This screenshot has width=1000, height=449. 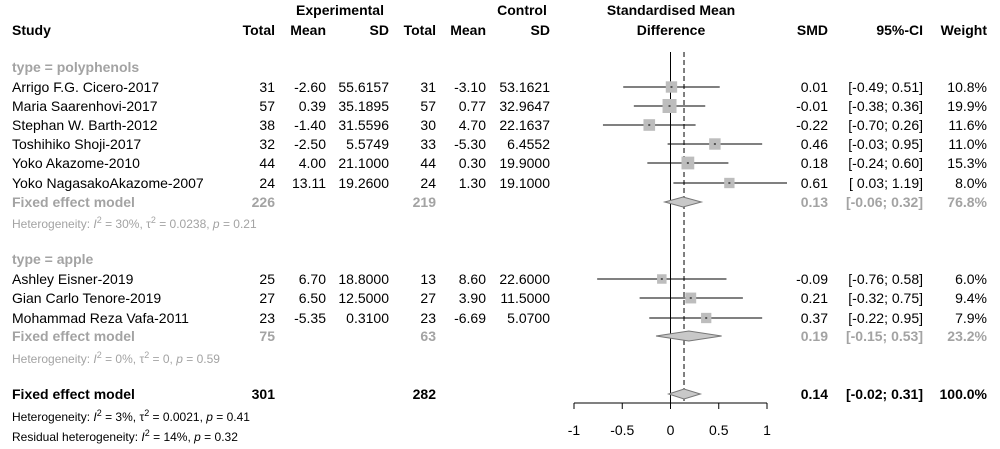 I want to click on overall-weight: 100.0%, so click(x=963, y=394).